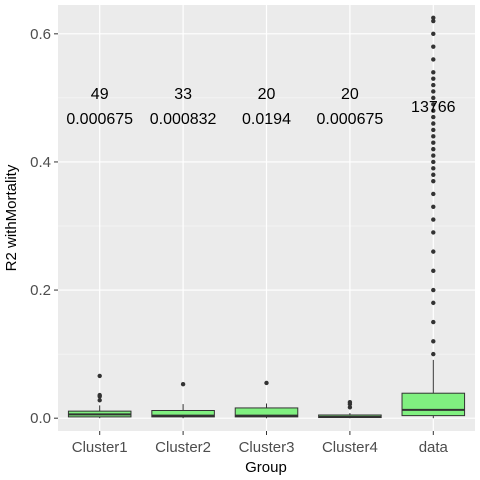 This screenshot has width=480, height=480. I want to click on y-tick-label: 0.6, so click(40, 34).